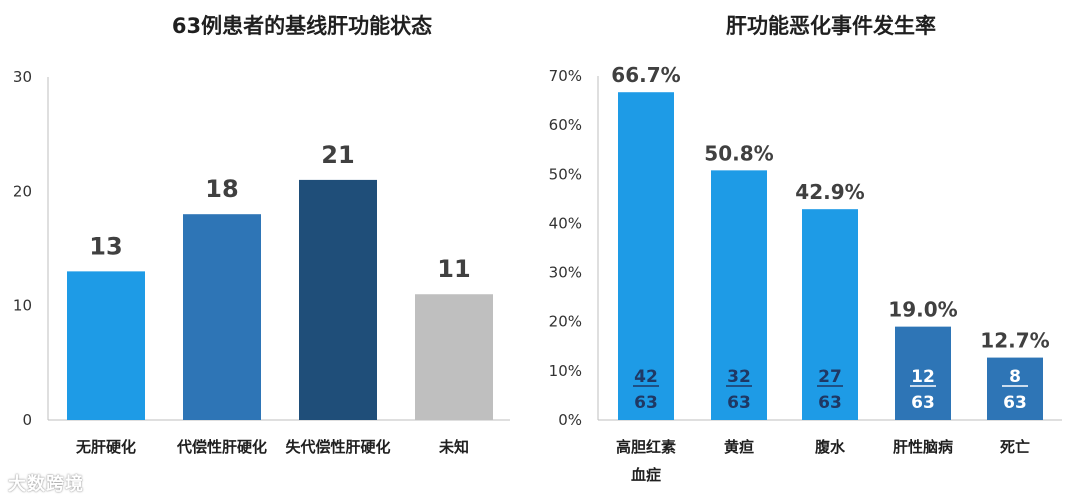 The height and width of the screenshot is (502, 1080). I want to click on chart-2-category-label: 腹水, so click(830, 447).